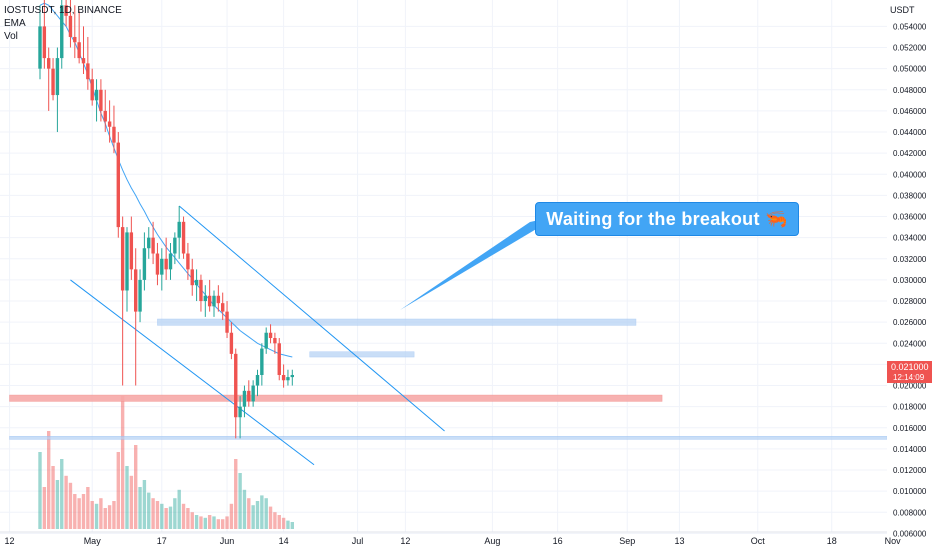 Image resolution: width=932 pixels, height=550 pixels. I want to click on support-zone, so click(336, 398).